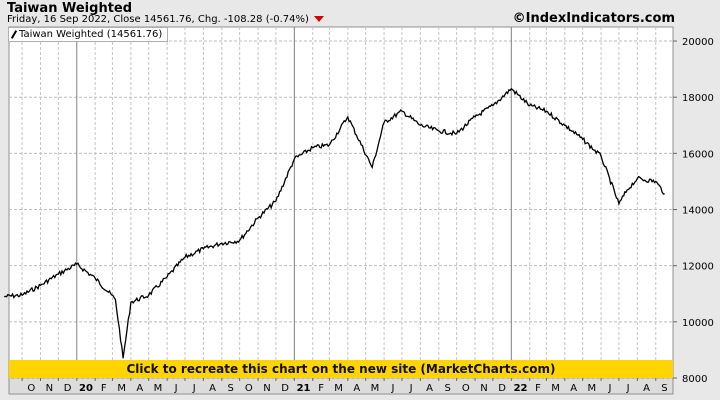  Describe the element at coordinates (694, 379) in the screenshot. I see `y-tick-label: 8000` at that location.